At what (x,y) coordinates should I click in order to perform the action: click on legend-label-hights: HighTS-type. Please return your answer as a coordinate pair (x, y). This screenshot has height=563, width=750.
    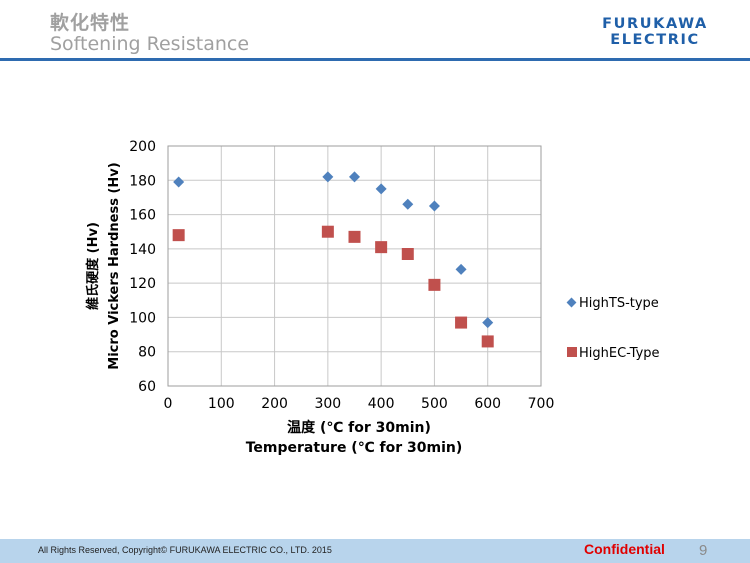
    Looking at the image, I should click on (619, 303).